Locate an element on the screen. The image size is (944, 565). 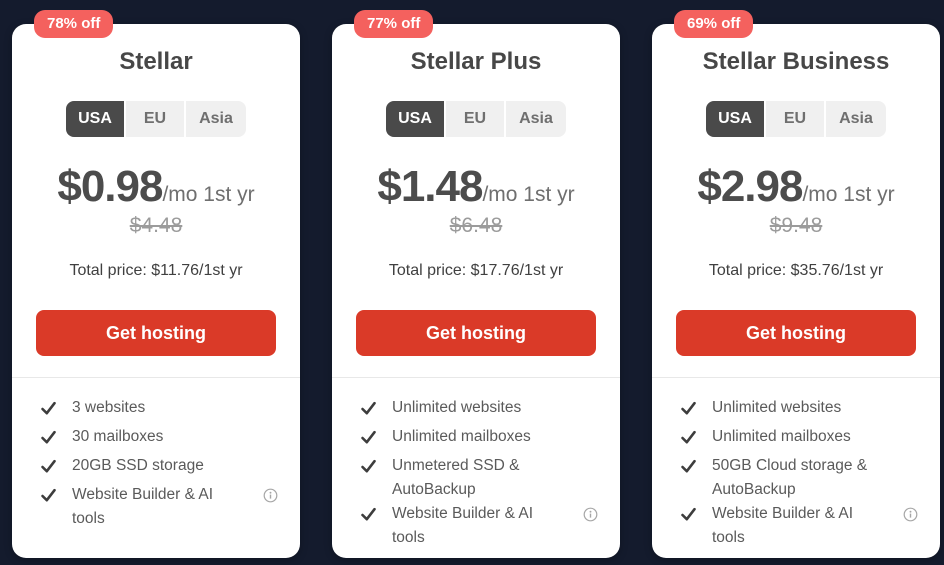
price-block: $0.98 /mo 1st yr is located at coordinates (156, 187).